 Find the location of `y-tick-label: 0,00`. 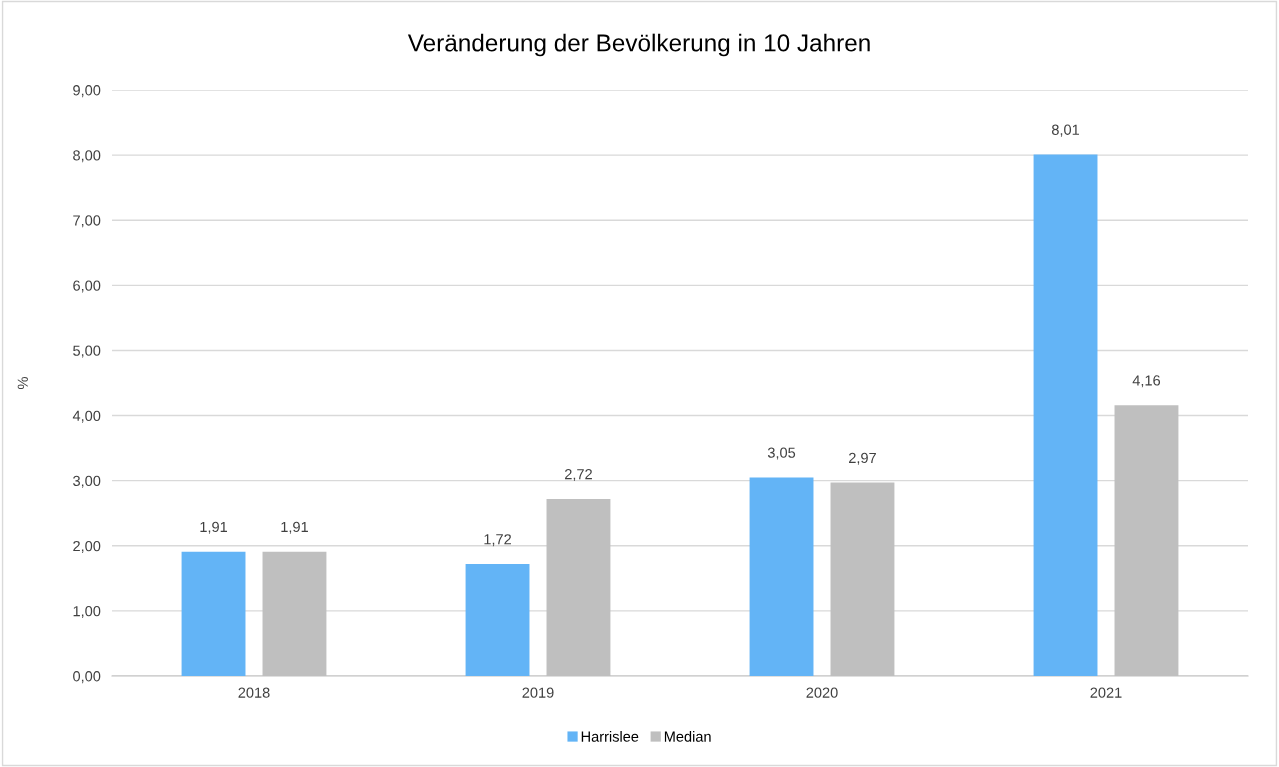

y-tick-label: 0,00 is located at coordinates (87, 677).